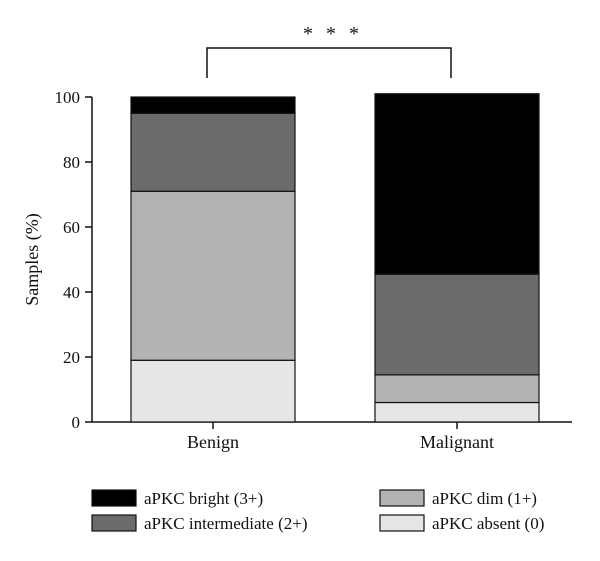 The height and width of the screenshot is (561, 600). What do you see at coordinates (71, 162) in the screenshot?
I see `y-tick-label: 80` at bounding box center [71, 162].